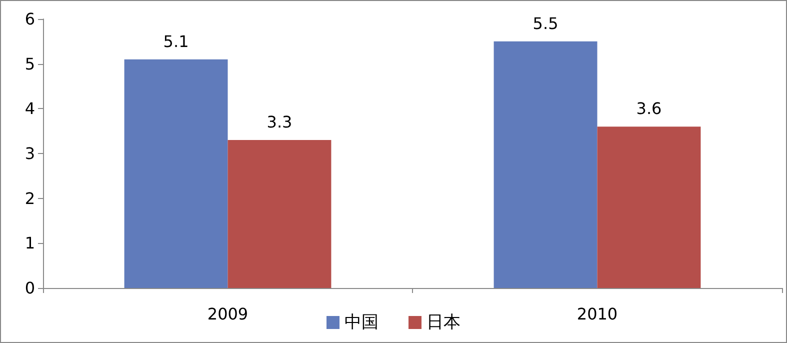  I want to click on x-tick-label: 2009, so click(227, 314).